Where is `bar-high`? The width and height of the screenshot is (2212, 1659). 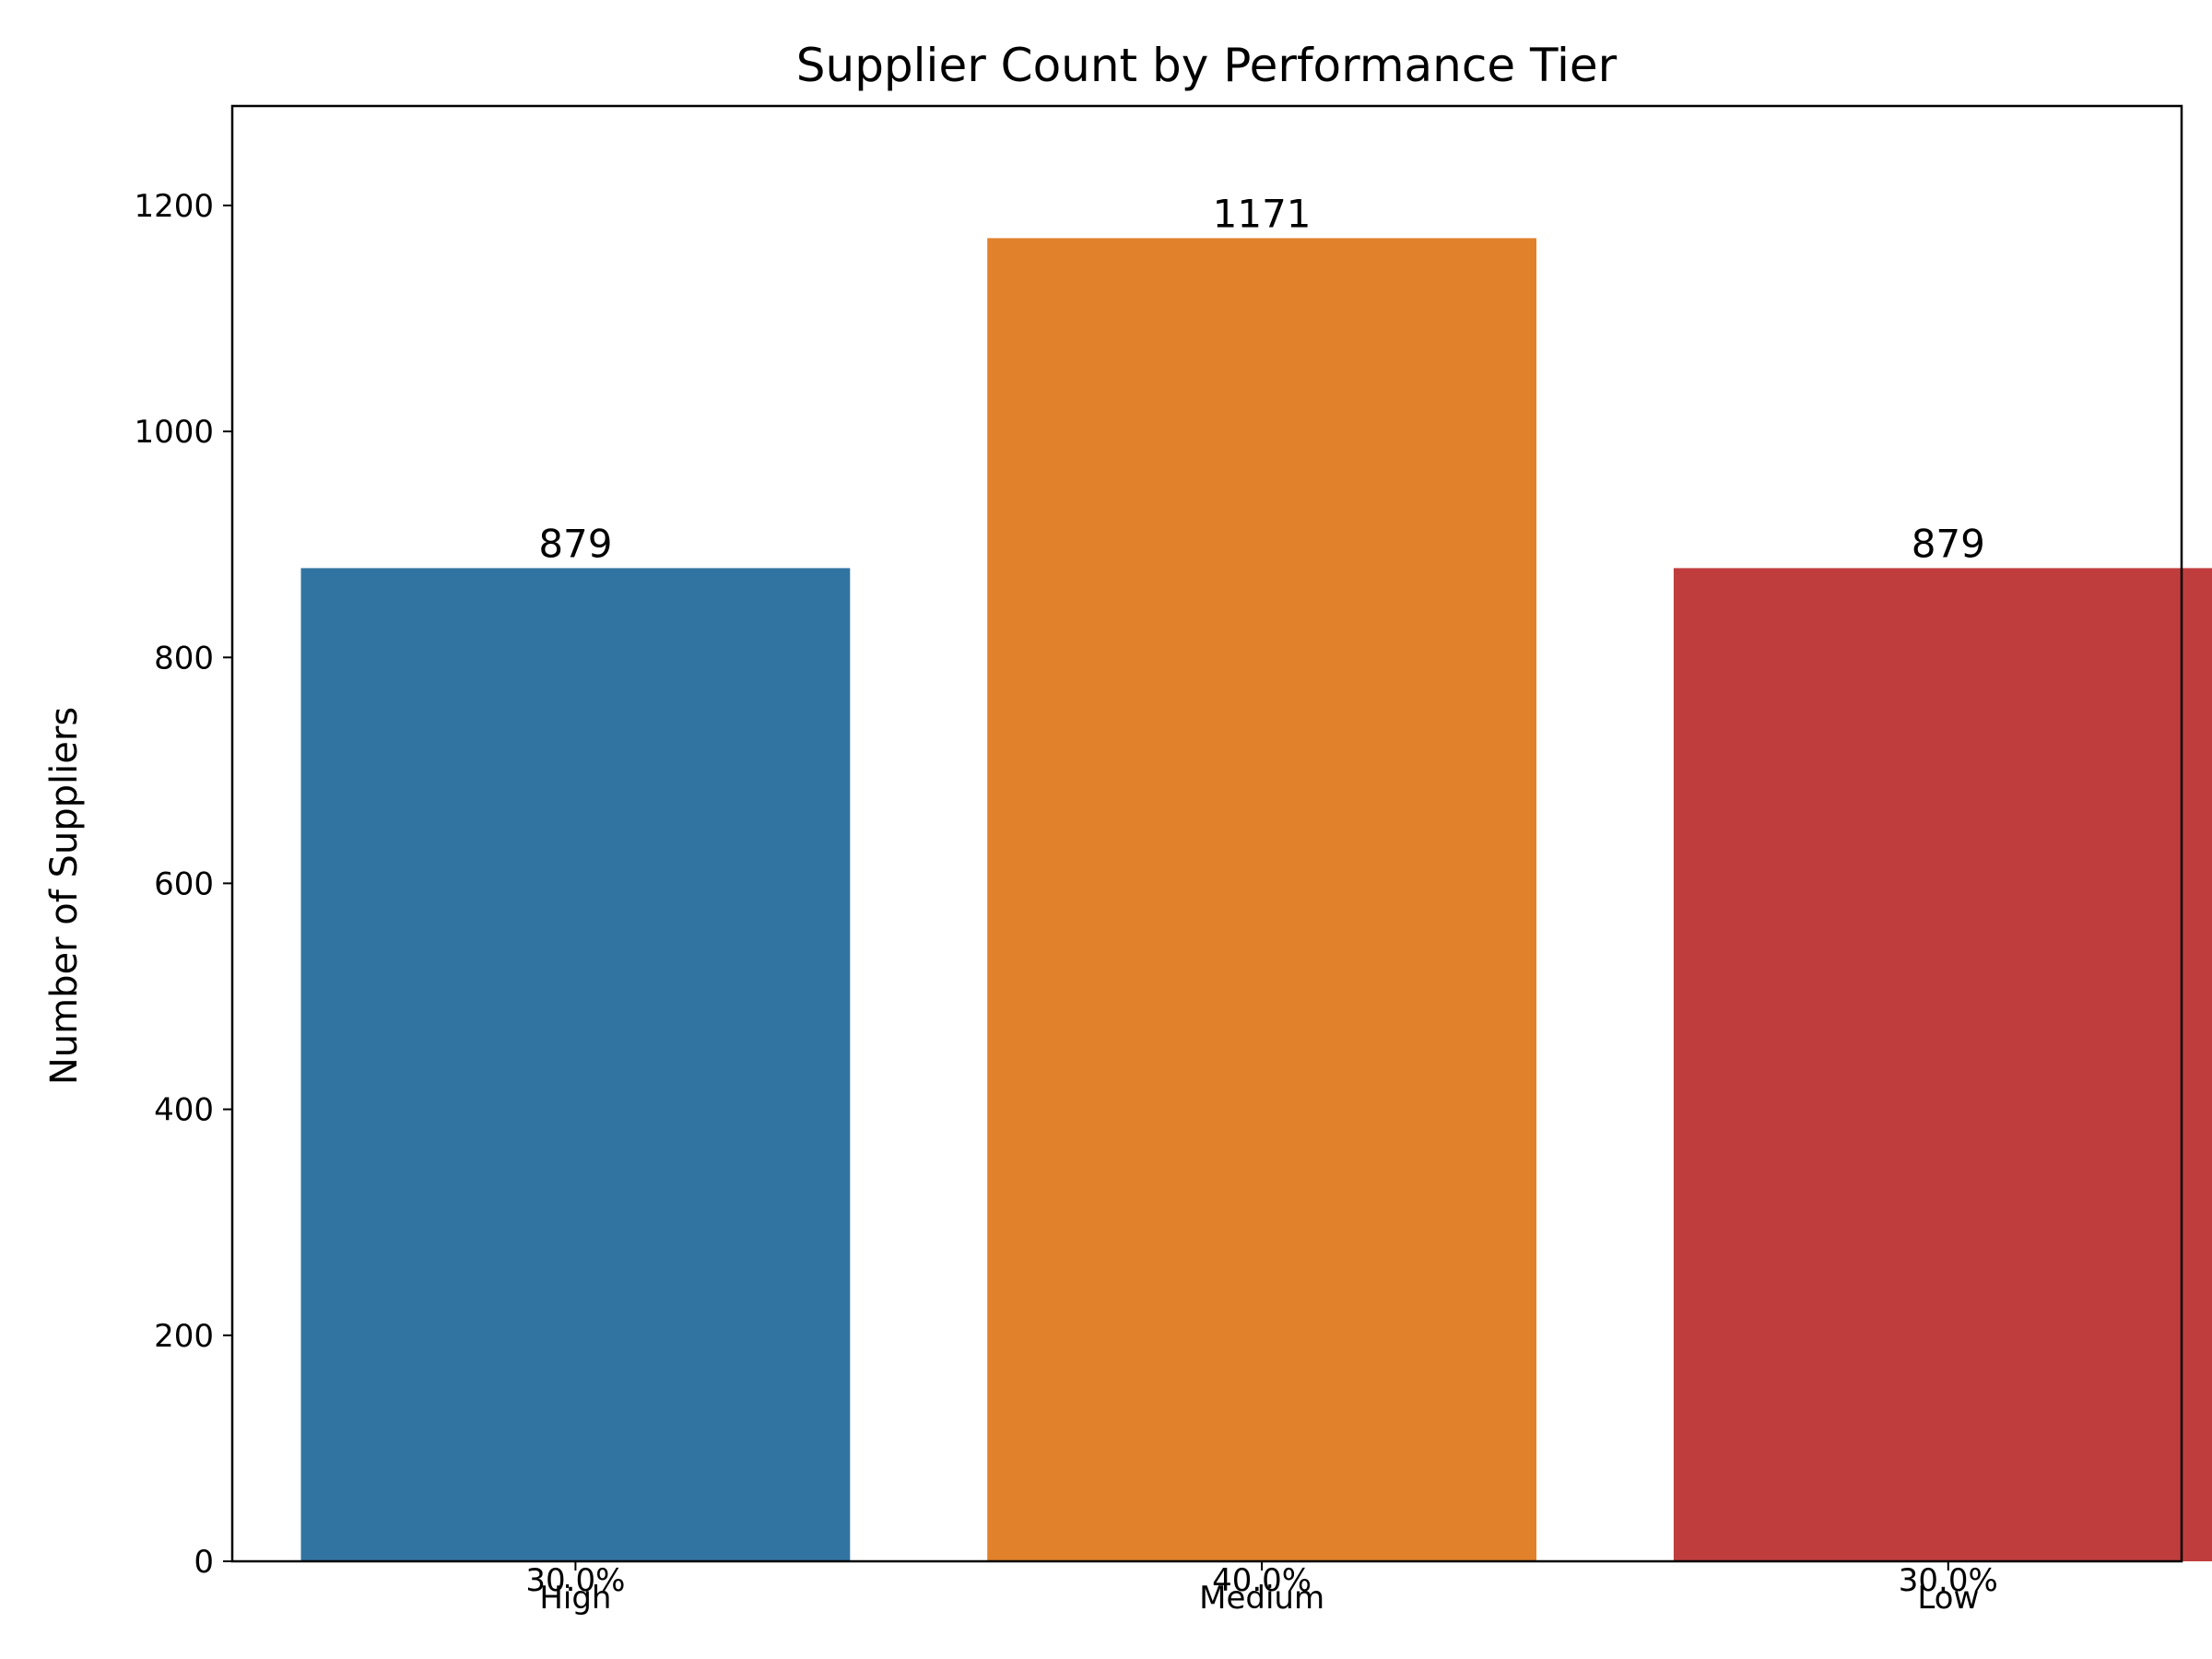 bar-high is located at coordinates (575, 1064).